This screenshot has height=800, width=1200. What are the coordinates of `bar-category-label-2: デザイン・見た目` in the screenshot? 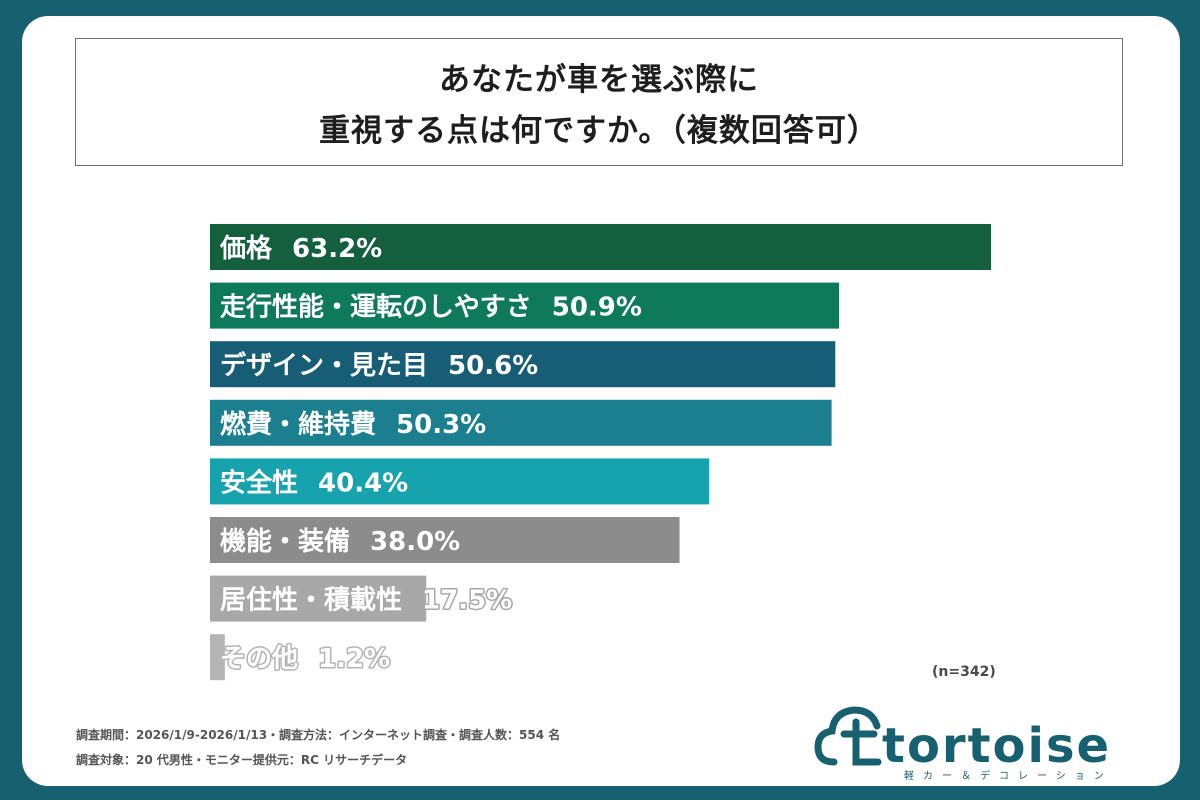 It's located at (324, 365).